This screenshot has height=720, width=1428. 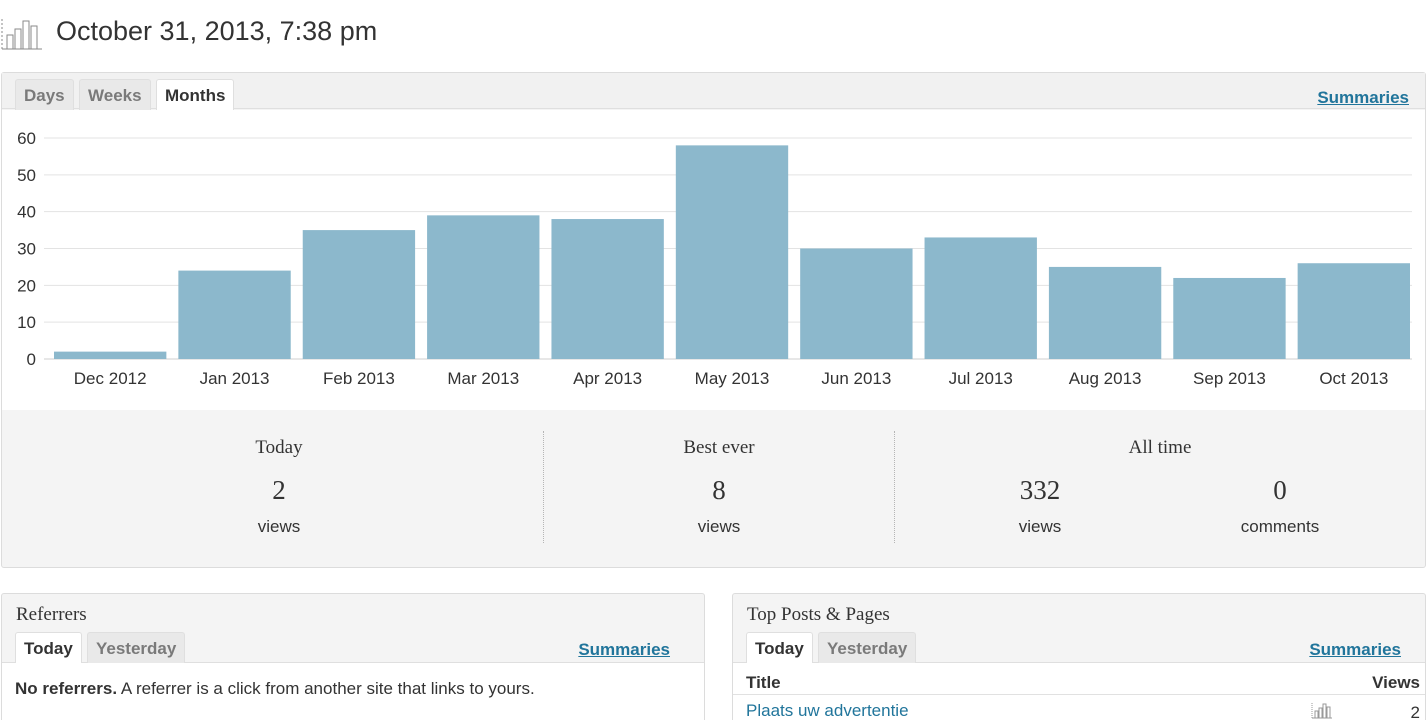 What do you see at coordinates (110, 378) in the screenshot?
I see `x-tick-label: Dec 2012` at bounding box center [110, 378].